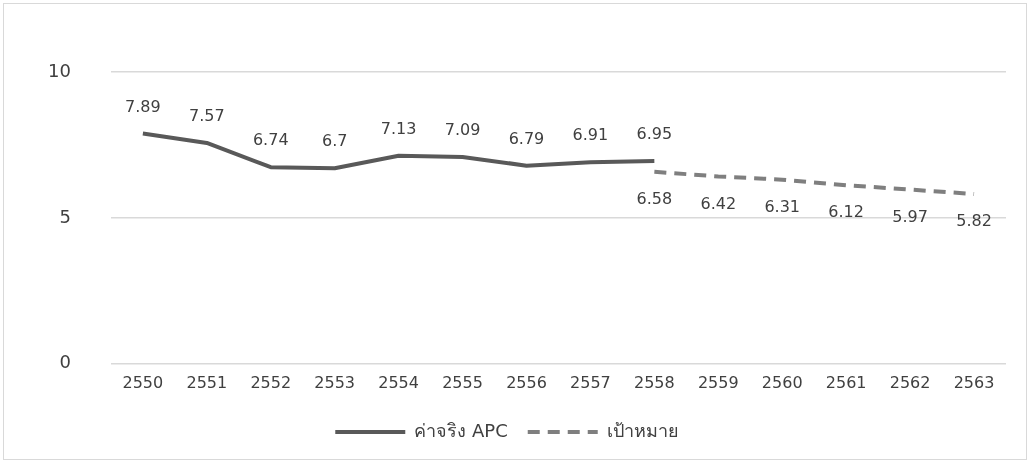  What do you see at coordinates (65, 362) in the screenshot?
I see `y-tick-label: 0` at bounding box center [65, 362].